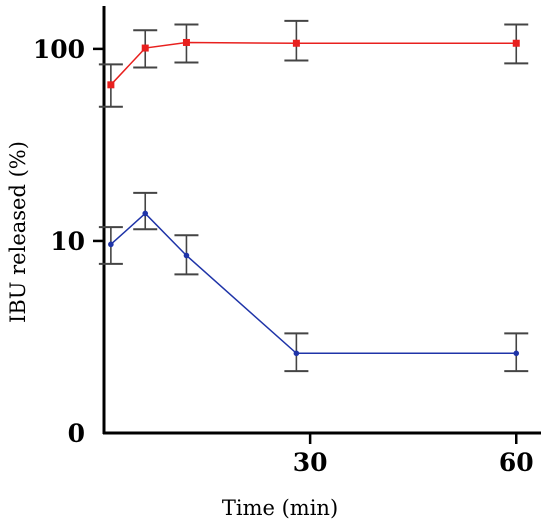 The image size is (550, 528). I want to click on y-axis-title: IBU released (%), so click(18, 232).